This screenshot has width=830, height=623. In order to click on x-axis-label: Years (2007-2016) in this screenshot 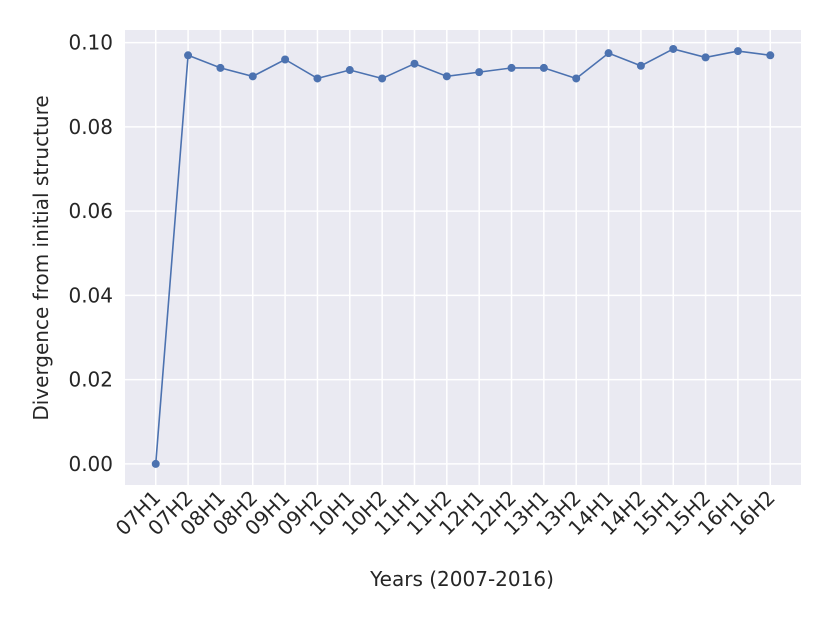, I will do `click(461, 579)`.